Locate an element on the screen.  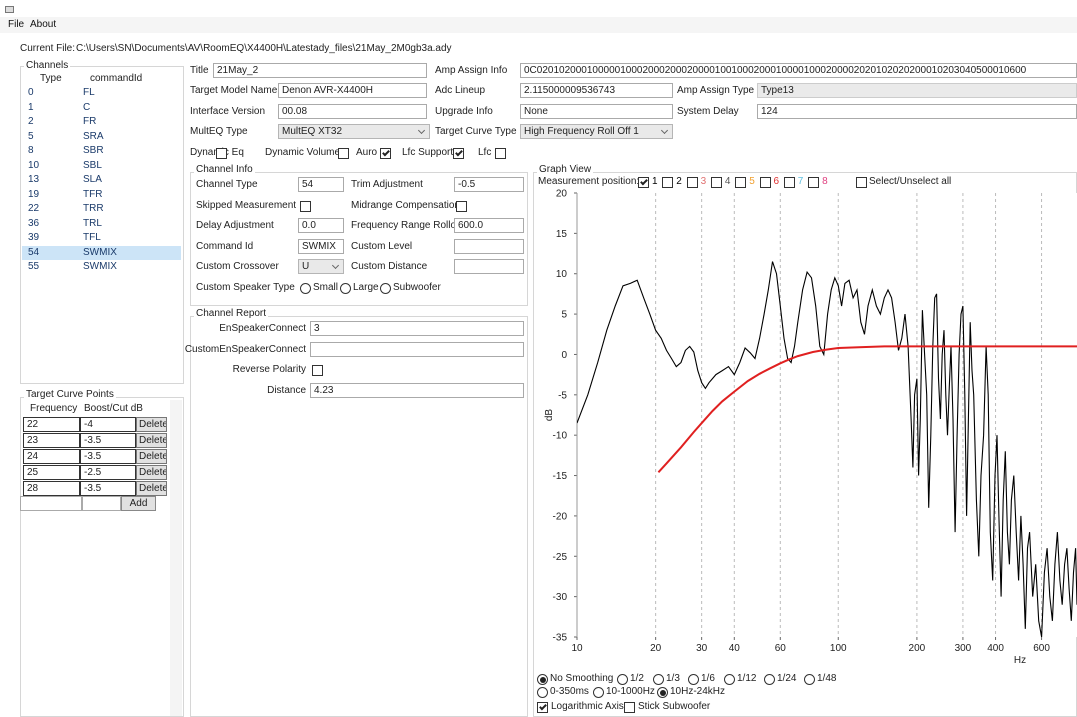
text-box: SWMIX is located at coordinates (321, 246).